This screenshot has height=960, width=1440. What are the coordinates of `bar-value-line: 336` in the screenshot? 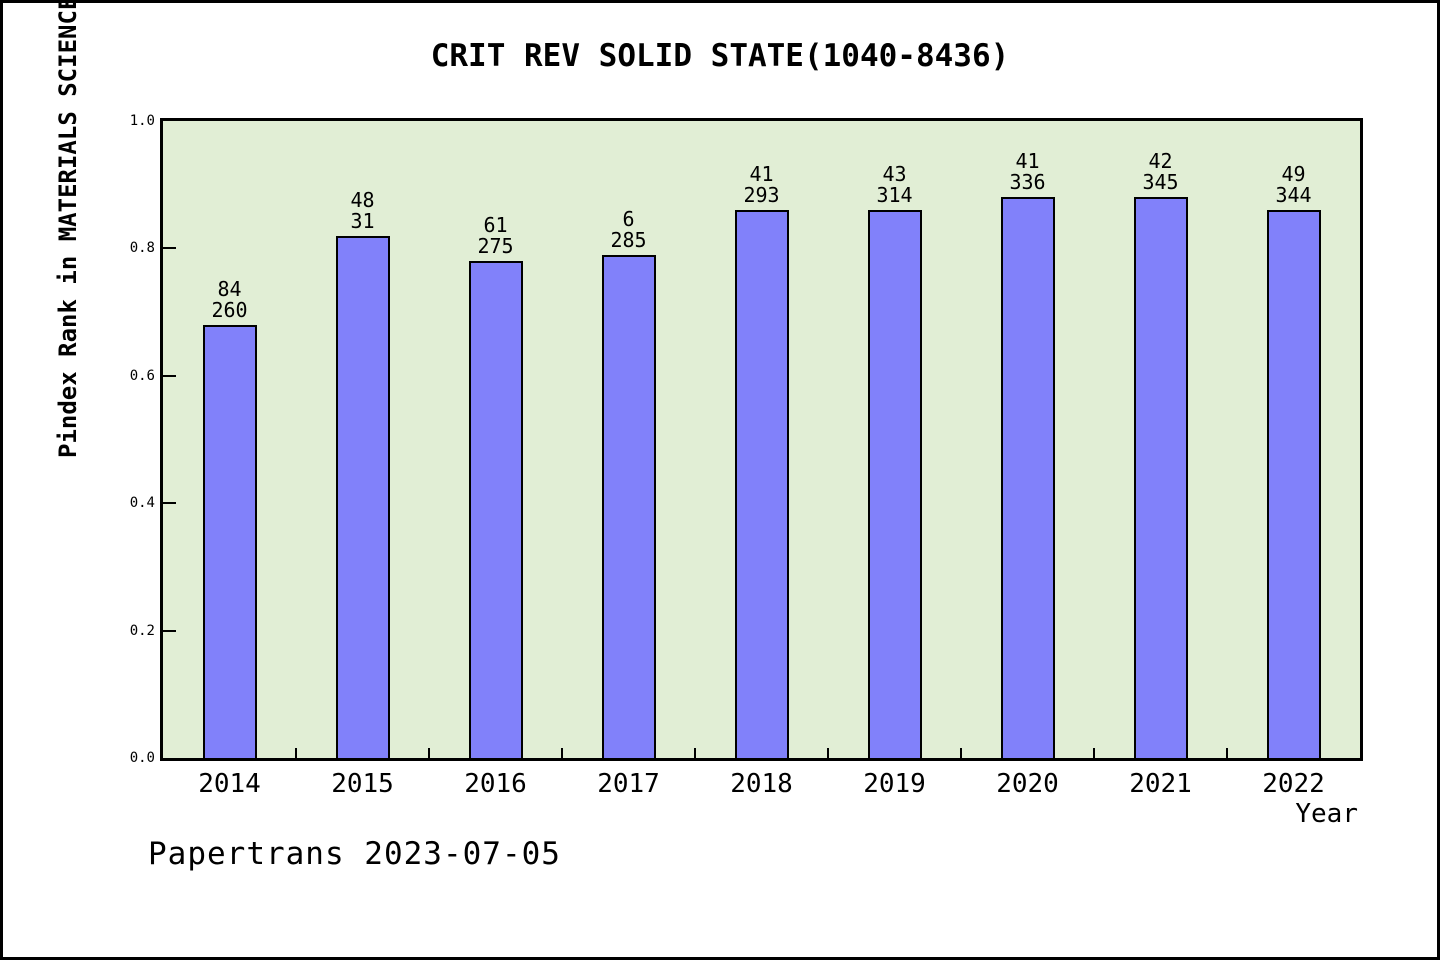 It's located at (1027, 182).